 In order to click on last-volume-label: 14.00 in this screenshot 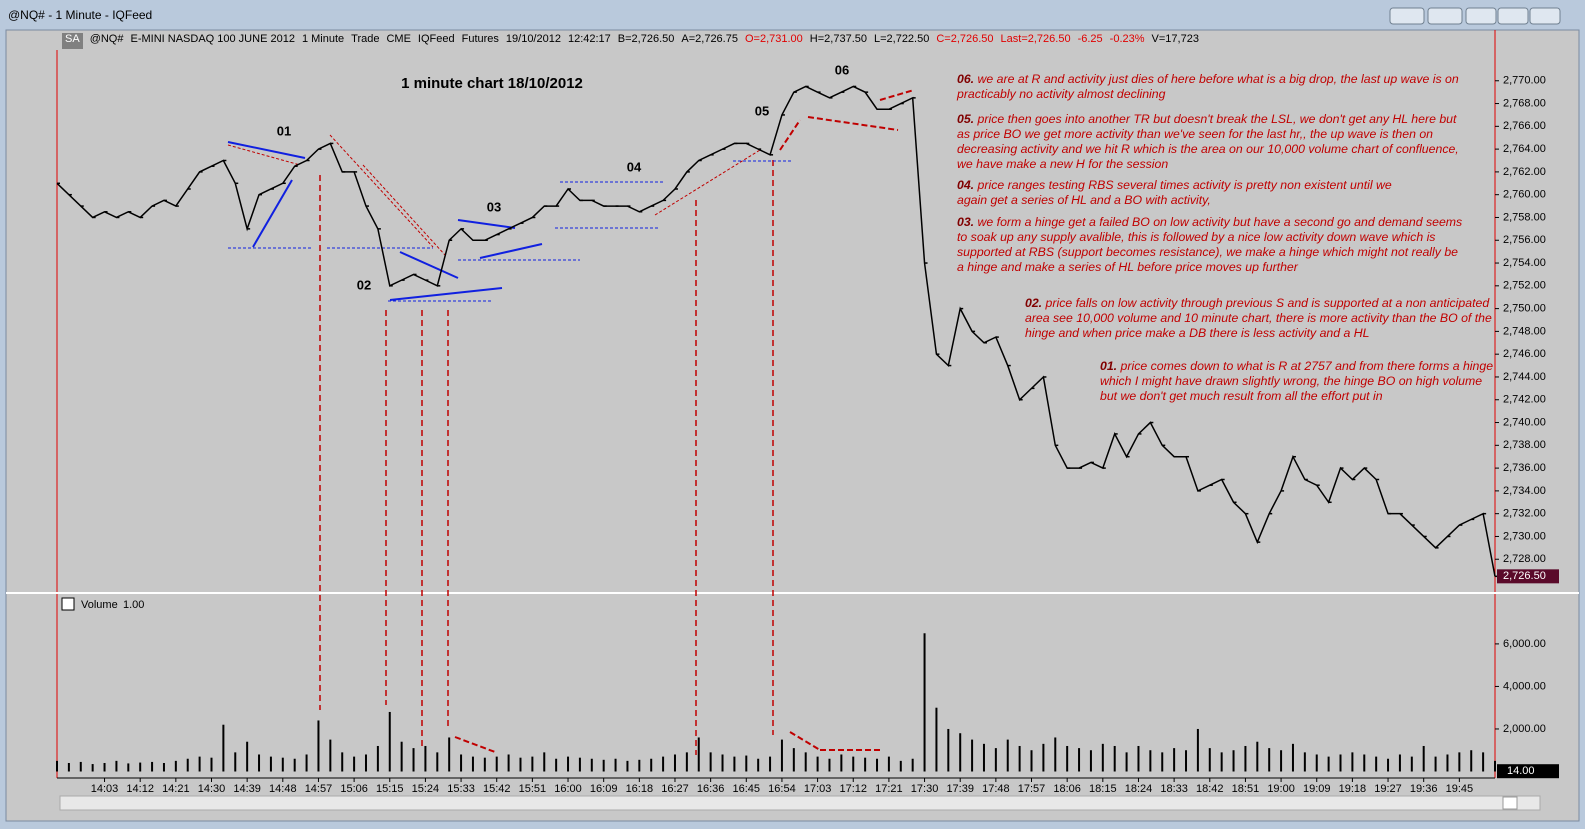, I will do `click(1521, 771)`.